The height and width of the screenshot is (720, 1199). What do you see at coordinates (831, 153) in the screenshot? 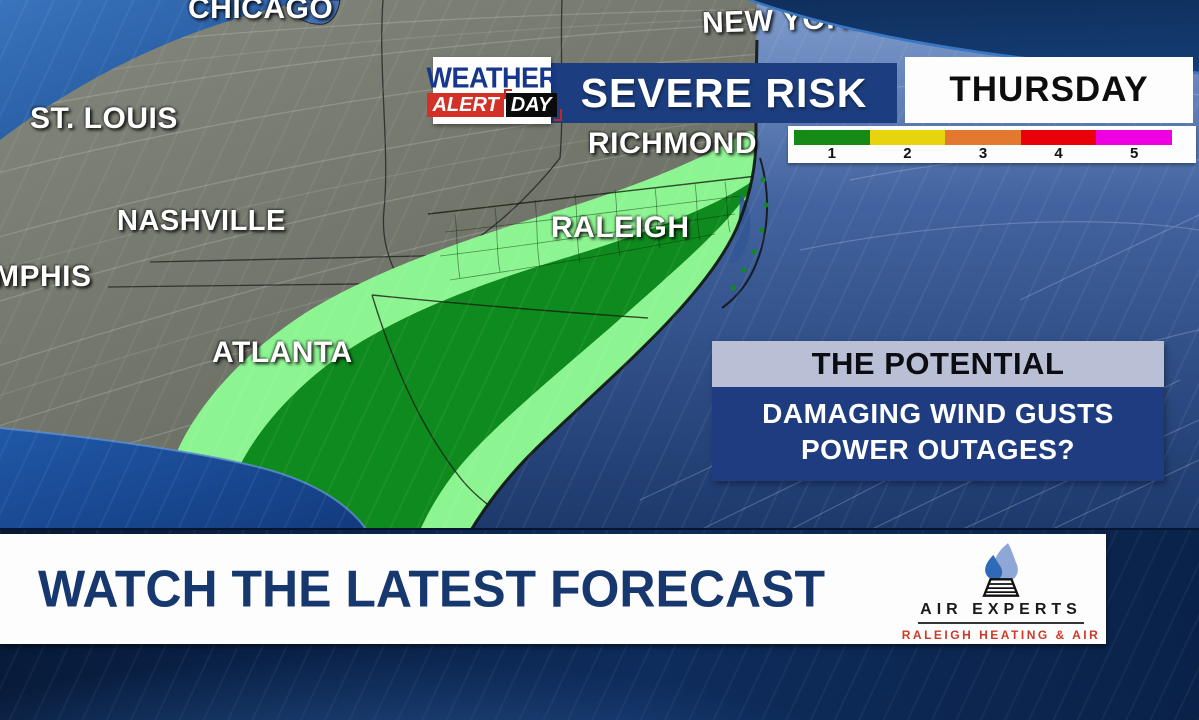
I see `risk-number-1: 1` at bounding box center [831, 153].